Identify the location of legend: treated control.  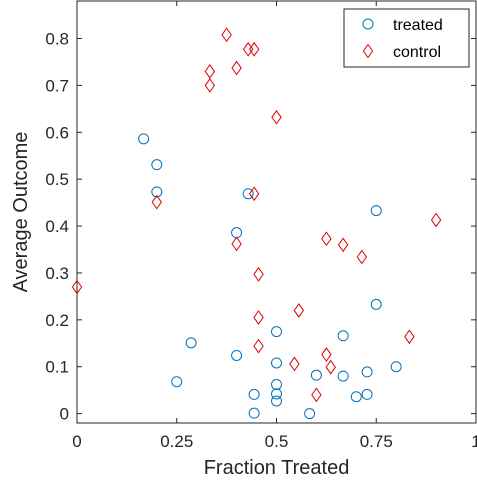
(406, 38).